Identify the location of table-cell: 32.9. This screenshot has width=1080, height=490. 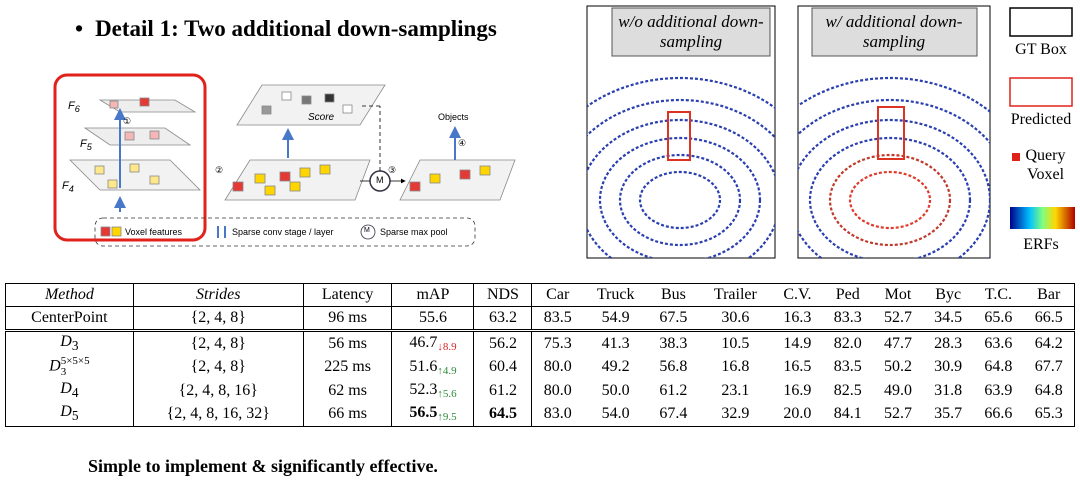
(735, 414).